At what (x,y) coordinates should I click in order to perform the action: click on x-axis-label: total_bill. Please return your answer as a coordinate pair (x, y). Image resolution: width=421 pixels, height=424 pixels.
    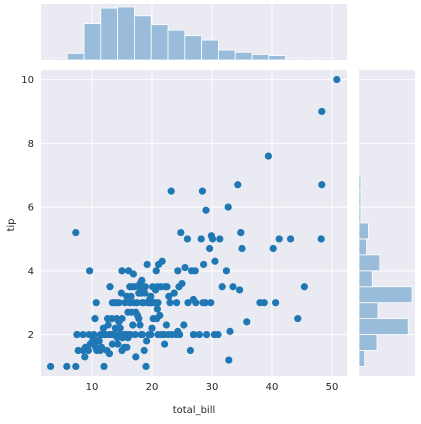
    Looking at the image, I should click on (194, 410).